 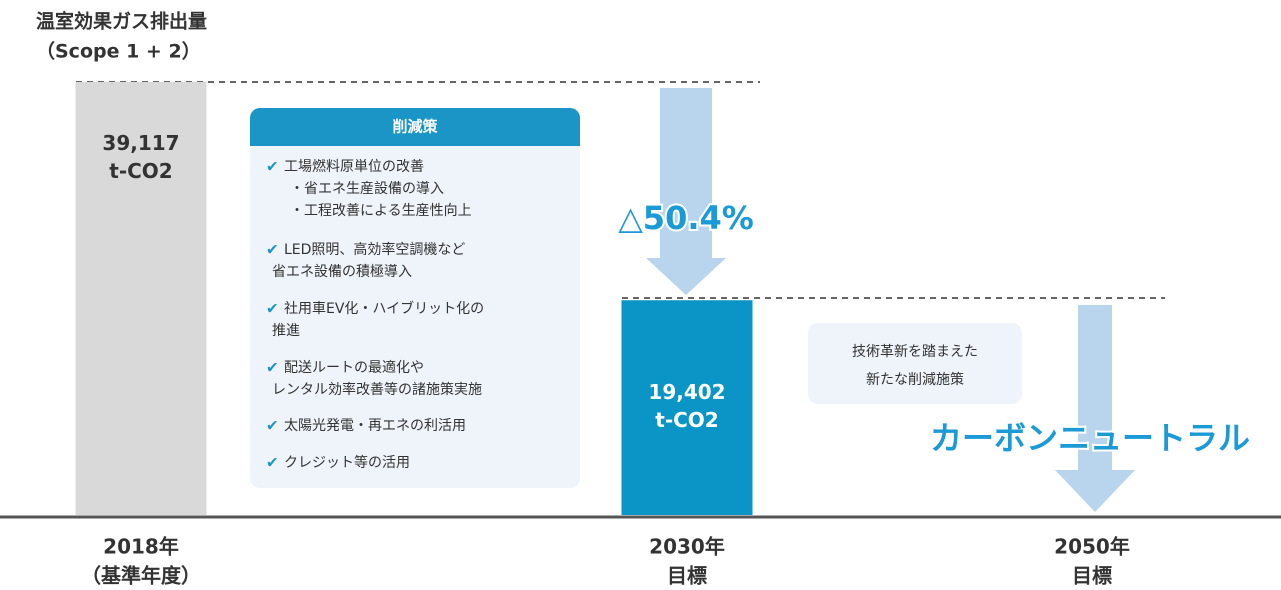 What do you see at coordinates (141, 547) in the screenshot?
I see `x-tick-label: 2018年` at bounding box center [141, 547].